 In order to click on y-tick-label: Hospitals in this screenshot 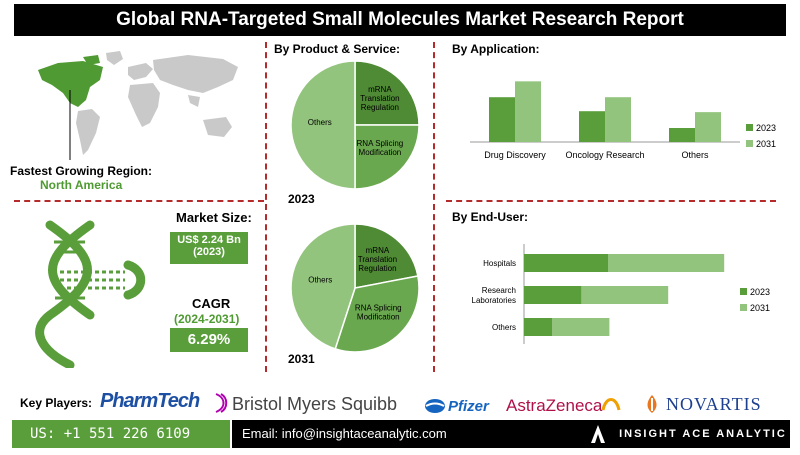, I will do `click(499, 263)`.